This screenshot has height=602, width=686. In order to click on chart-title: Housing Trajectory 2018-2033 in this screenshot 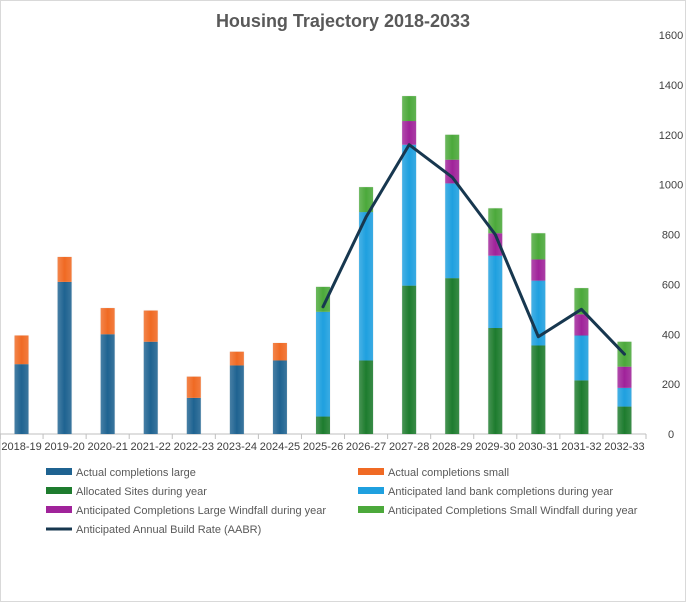, I will do `click(343, 21)`.